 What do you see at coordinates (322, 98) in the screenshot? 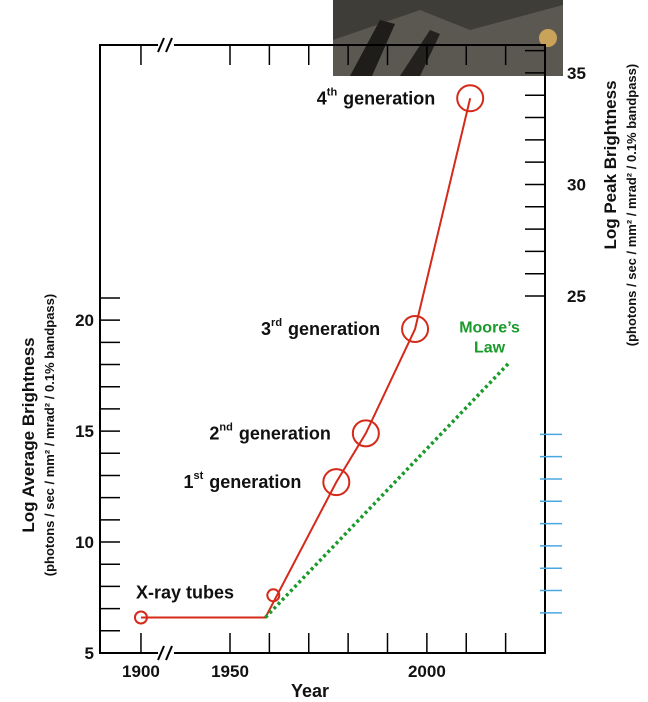
I see `ordinal: 4` at bounding box center [322, 98].